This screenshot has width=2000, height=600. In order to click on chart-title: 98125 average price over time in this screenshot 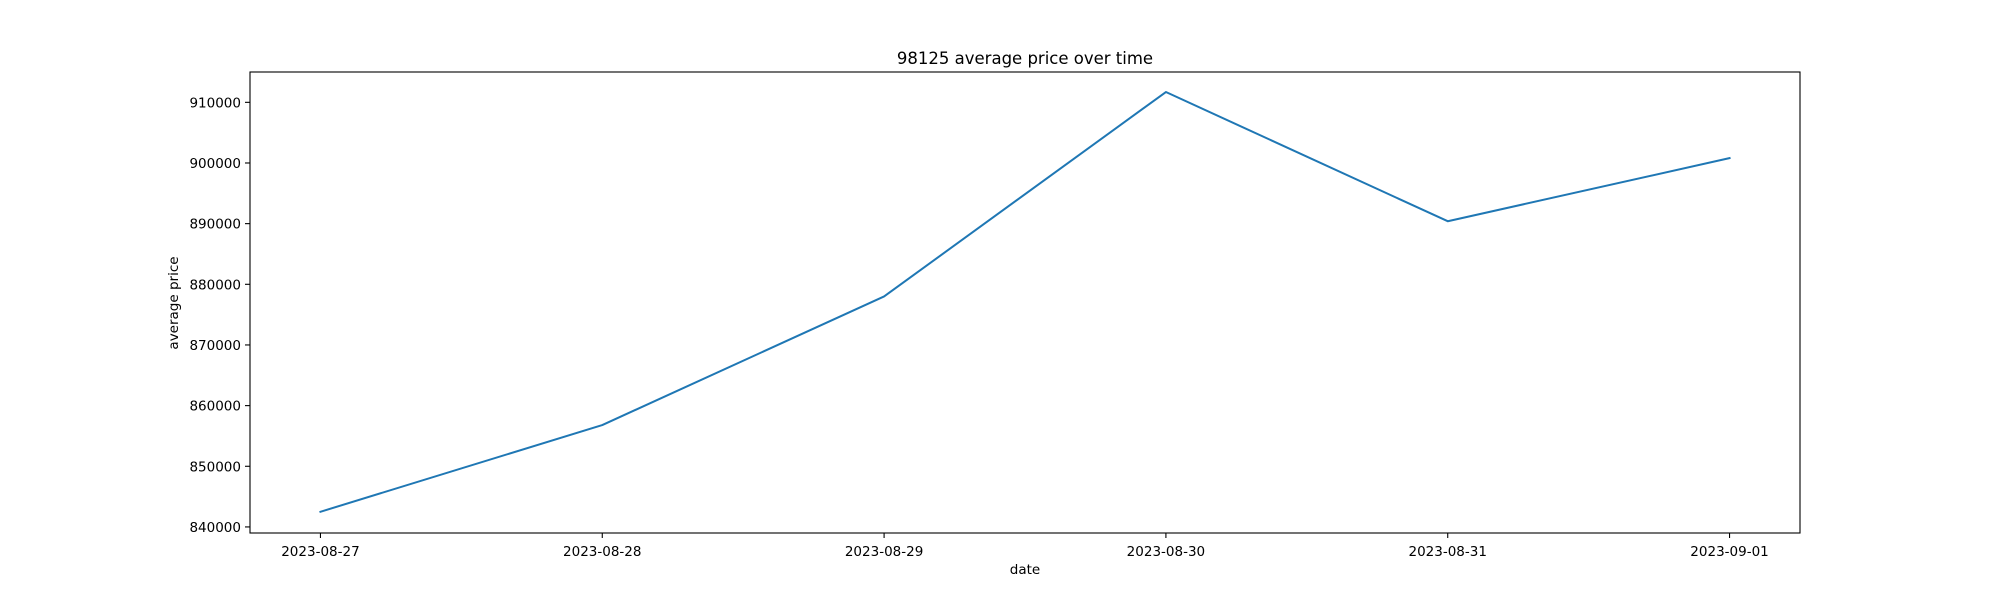, I will do `click(1025, 58)`.